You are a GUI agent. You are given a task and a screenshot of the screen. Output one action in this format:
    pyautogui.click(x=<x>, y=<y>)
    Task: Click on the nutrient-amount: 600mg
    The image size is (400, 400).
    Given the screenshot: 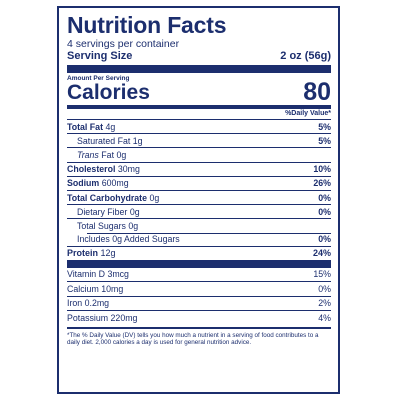 What is the action you would take?
    pyautogui.click(x=115, y=183)
    